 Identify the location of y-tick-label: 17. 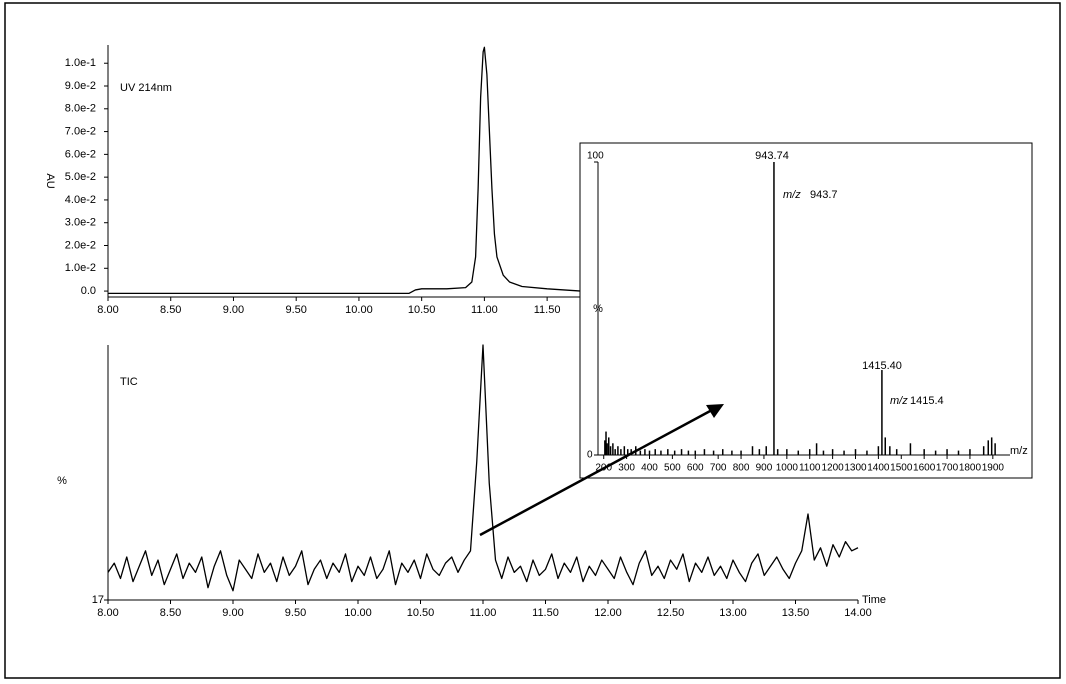
(98, 600).